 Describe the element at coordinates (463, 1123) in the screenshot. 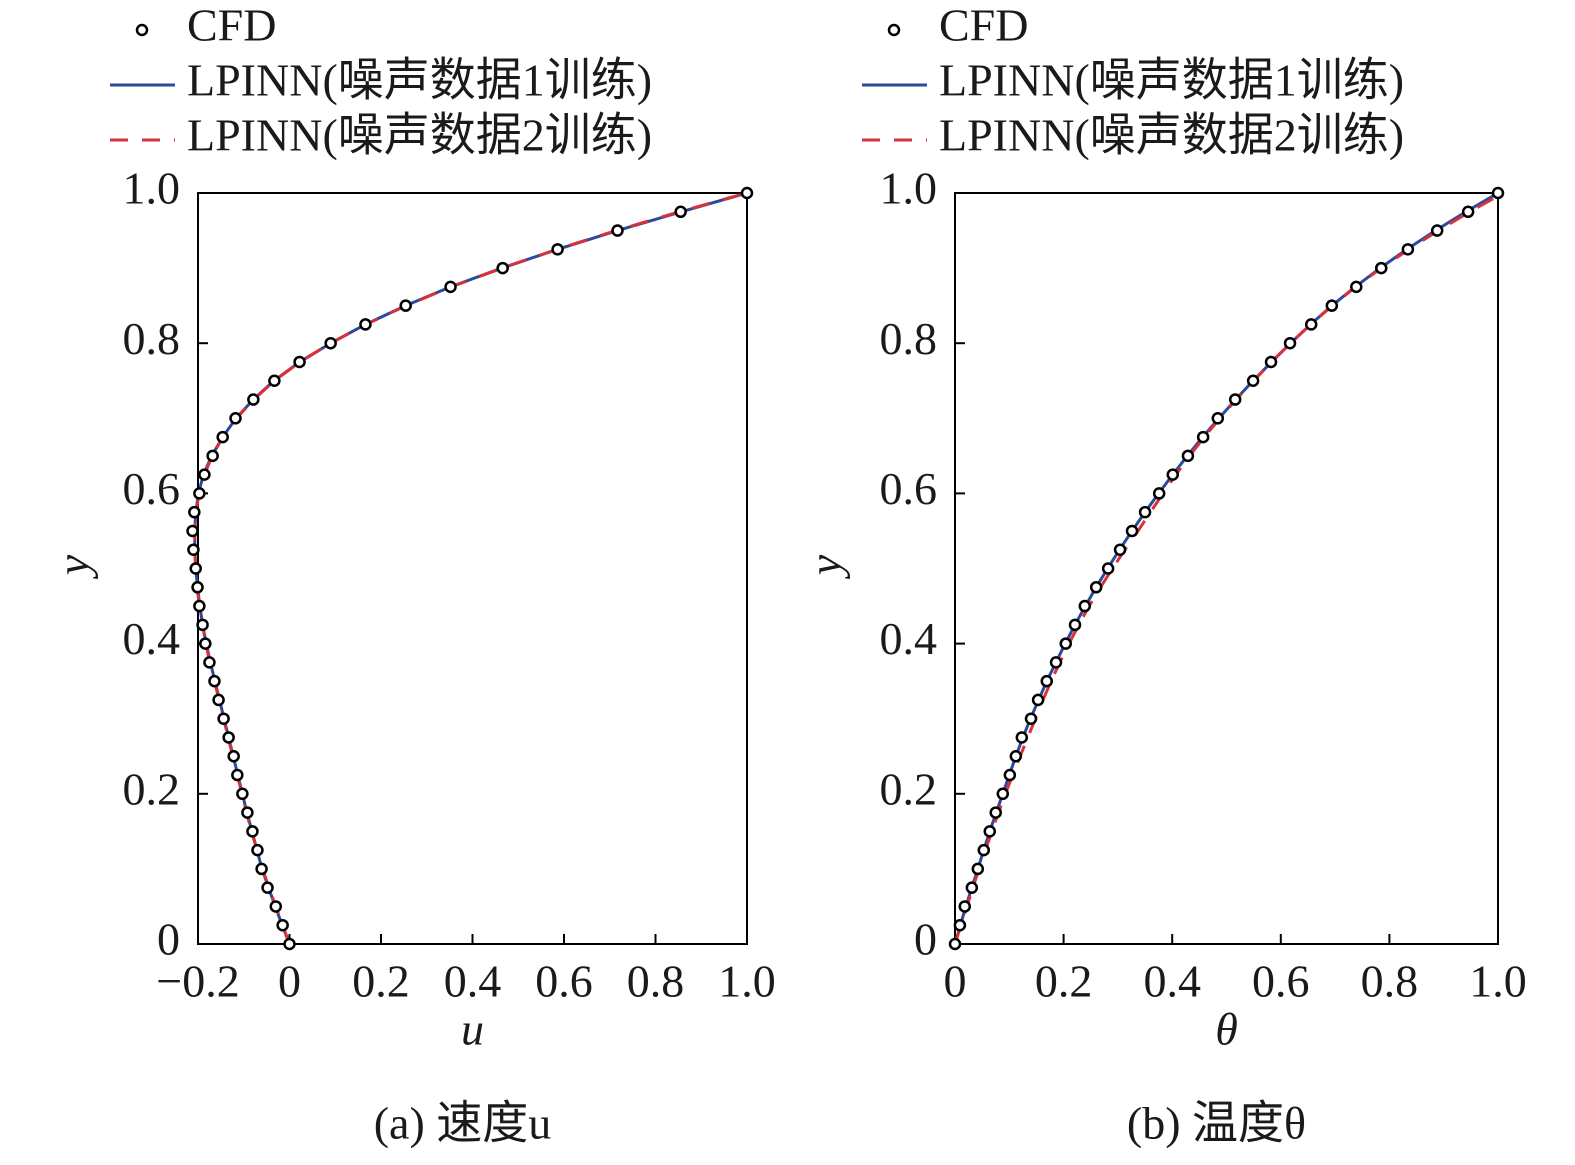

I see `caption: (a) 速度u` at that location.